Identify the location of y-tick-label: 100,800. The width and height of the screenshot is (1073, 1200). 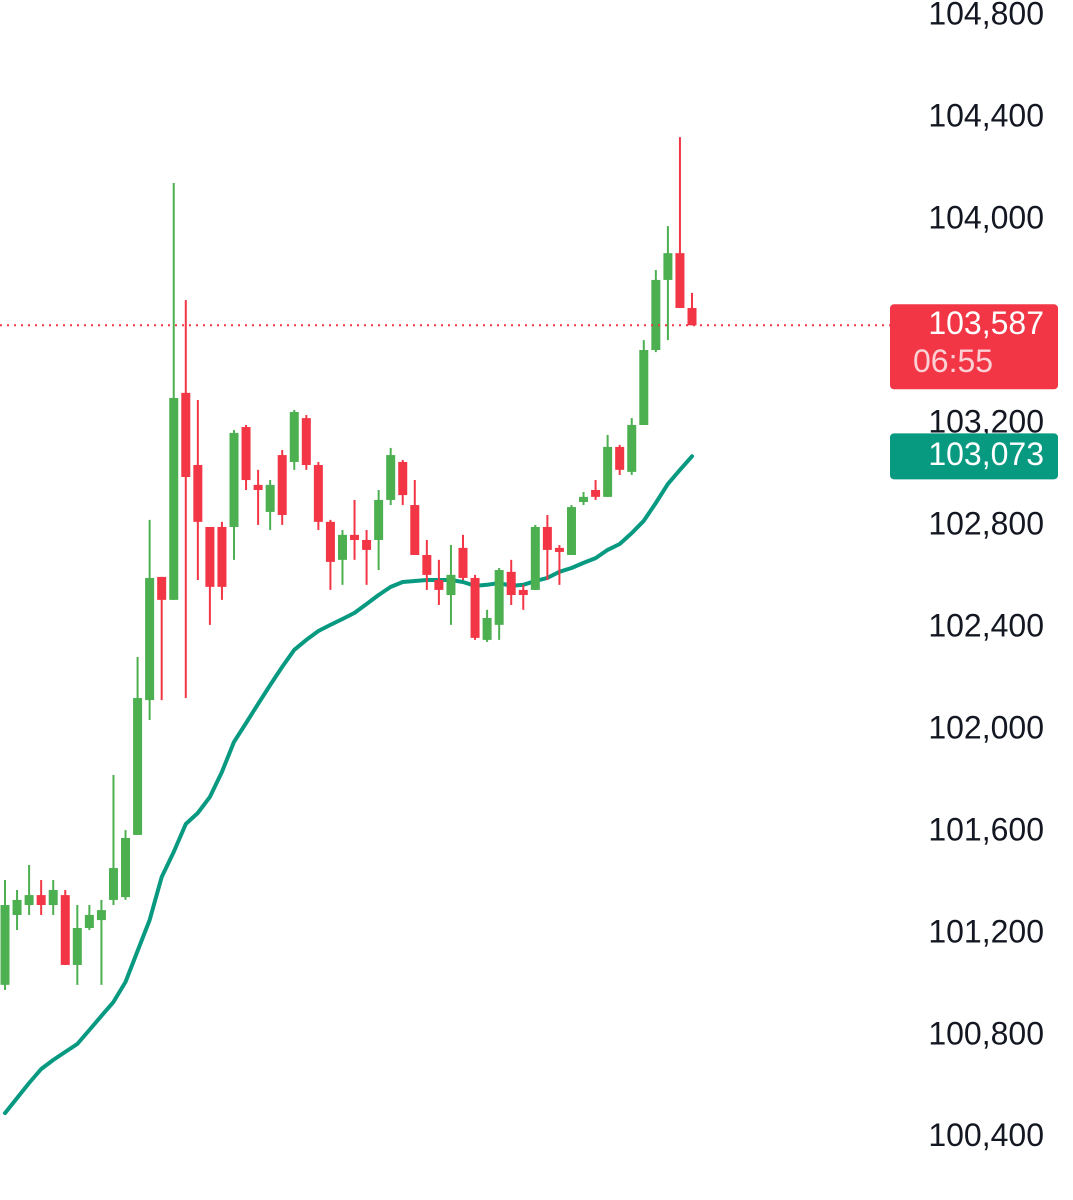
(986, 1033).